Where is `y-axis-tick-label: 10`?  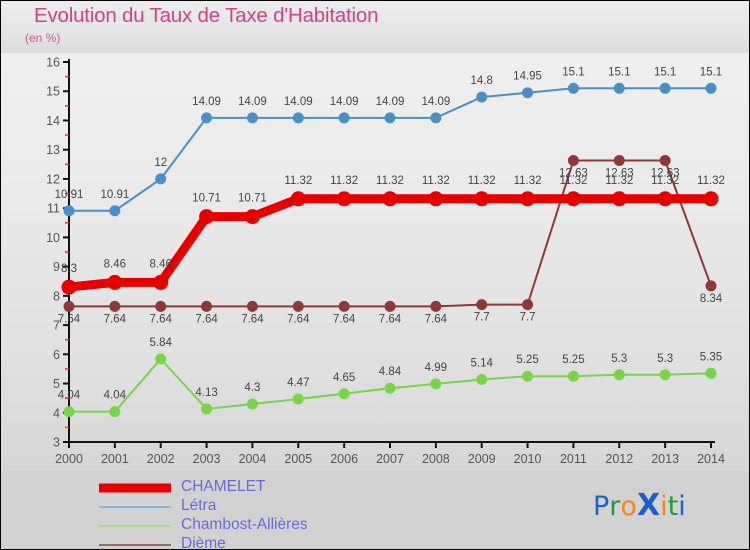 y-axis-tick-label: 10 is located at coordinates (53, 238).